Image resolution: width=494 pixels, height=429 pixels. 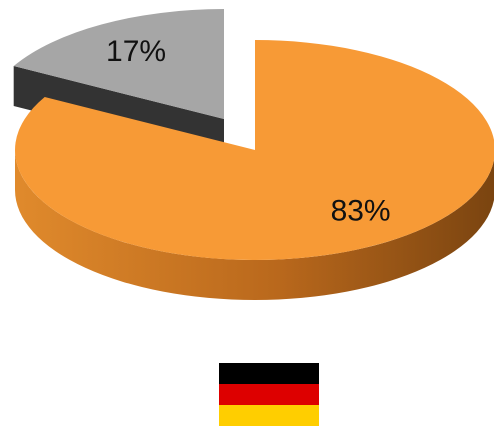 I want to click on slice-17-top, so click(x=118, y=64).